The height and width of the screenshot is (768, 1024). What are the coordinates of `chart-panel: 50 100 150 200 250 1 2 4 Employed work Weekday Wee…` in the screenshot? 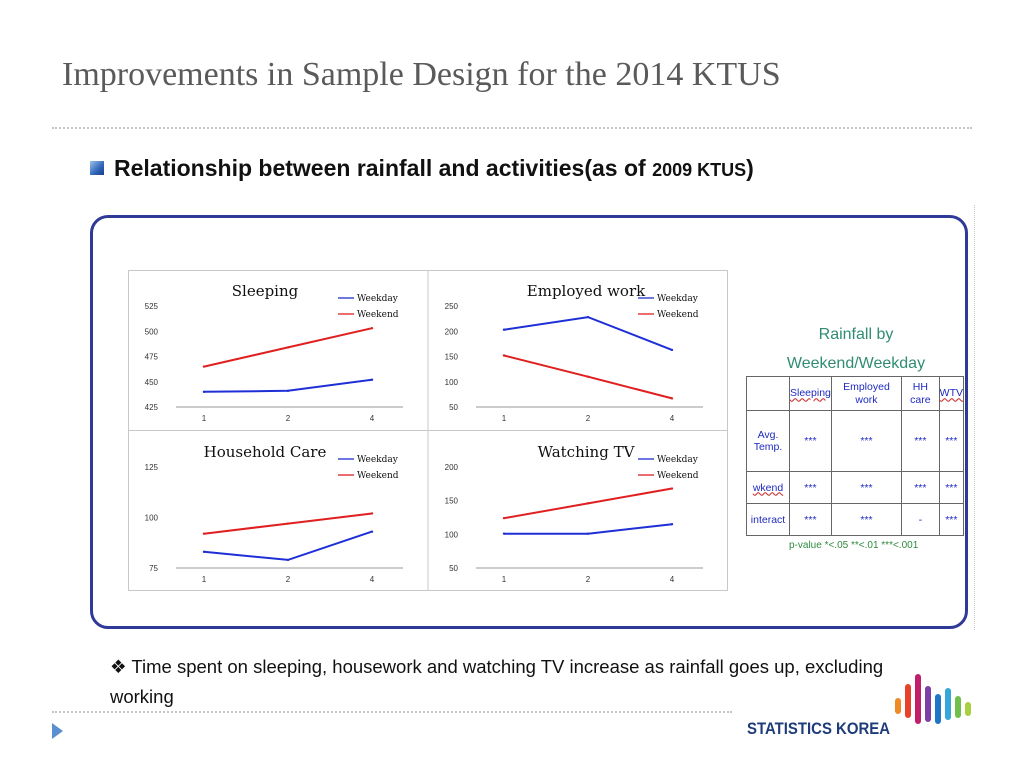 It's located at (574, 352).